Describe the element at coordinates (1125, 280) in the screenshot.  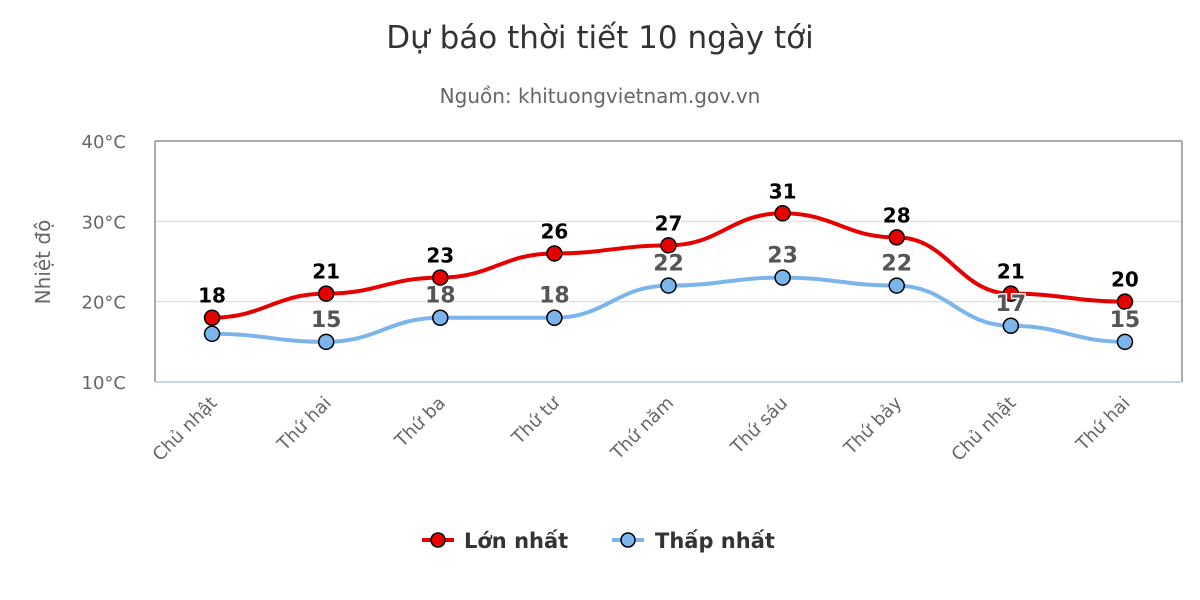
I see `data-label-max: 20` at that location.